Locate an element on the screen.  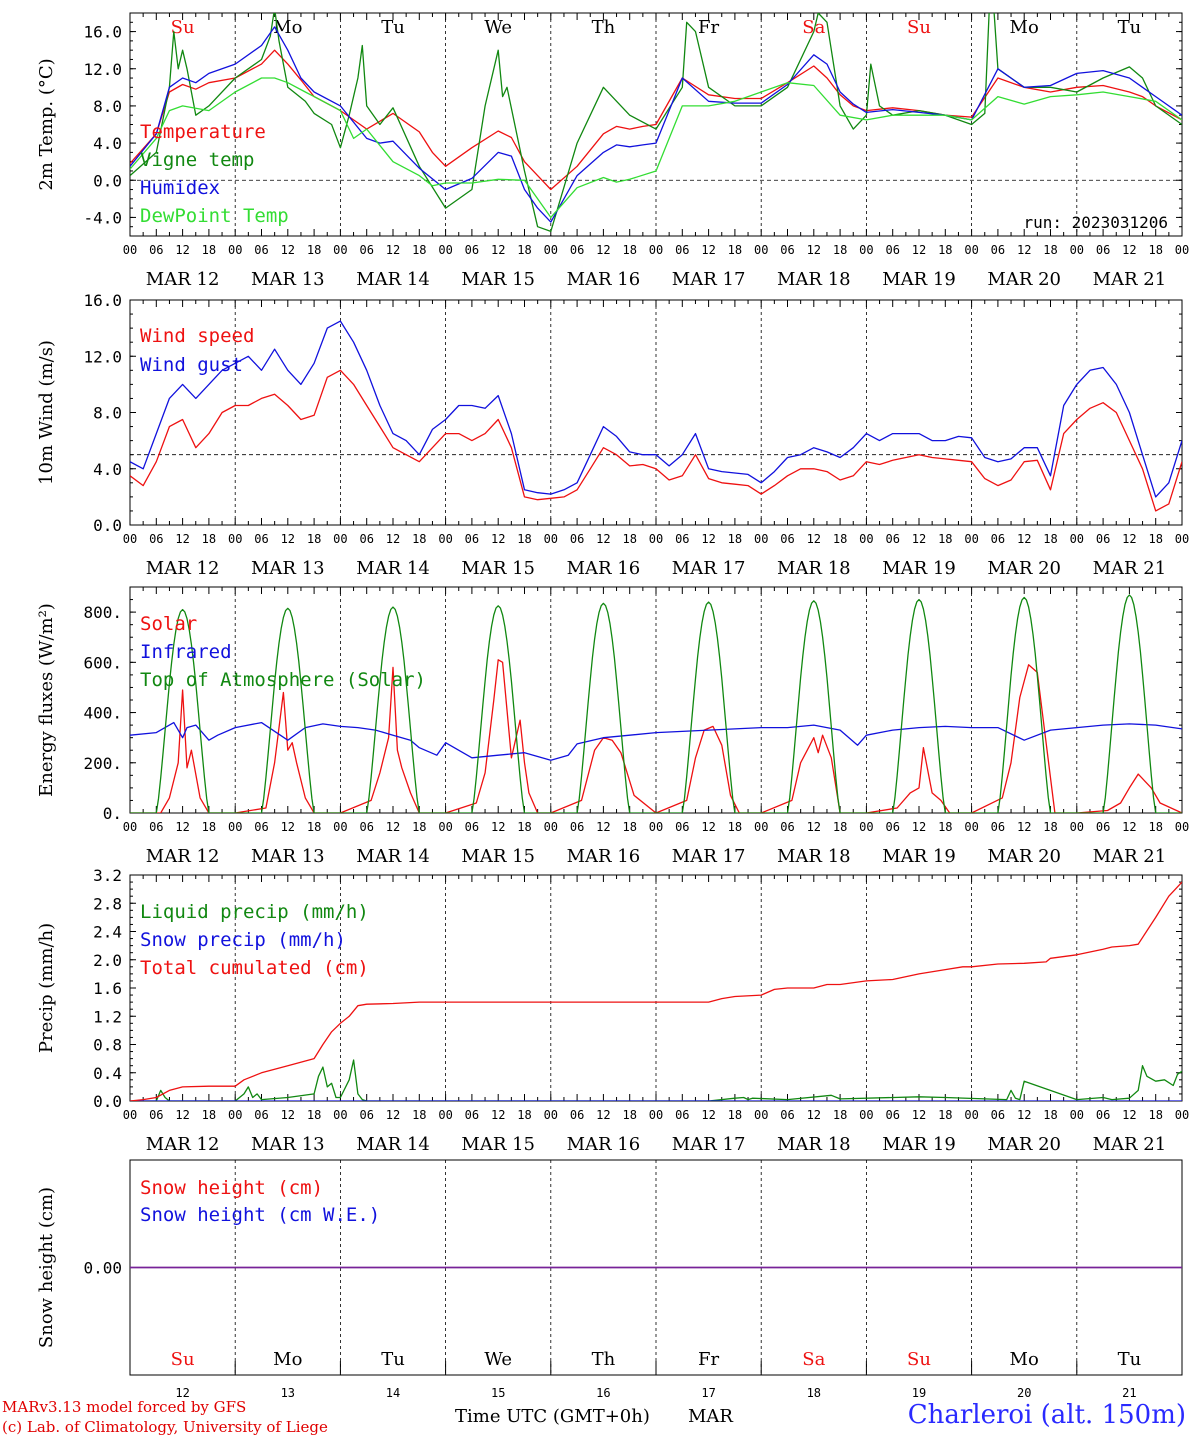
y-axis-label: Energy fluxes (W/m²) is located at coordinates (46, 700).